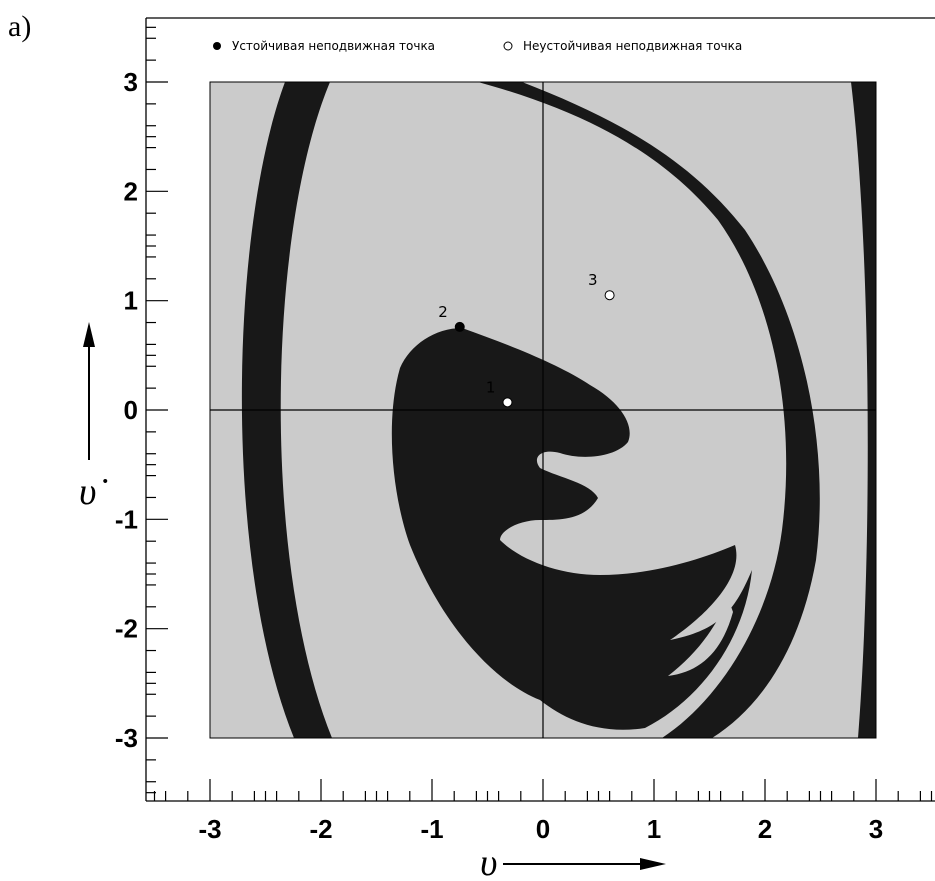 This screenshot has height=881, width=935. What do you see at coordinates (131, 82) in the screenshot?
I see `y-tick-label: 3` at bounding box center [131, 82].